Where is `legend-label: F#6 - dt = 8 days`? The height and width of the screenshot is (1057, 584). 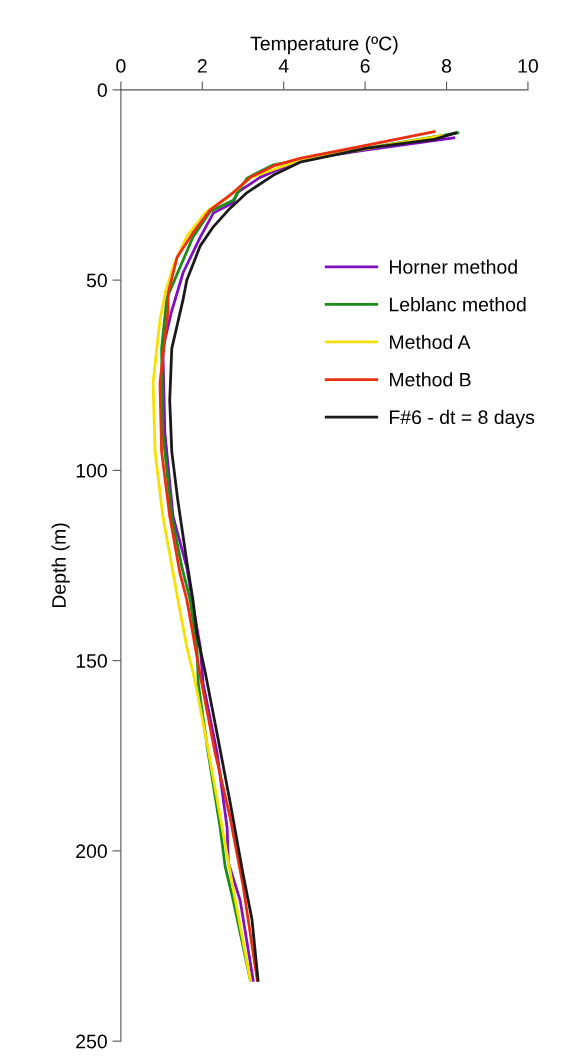 legend-label: F#6 - dt = 8 days is located at coordinates (462, 418).